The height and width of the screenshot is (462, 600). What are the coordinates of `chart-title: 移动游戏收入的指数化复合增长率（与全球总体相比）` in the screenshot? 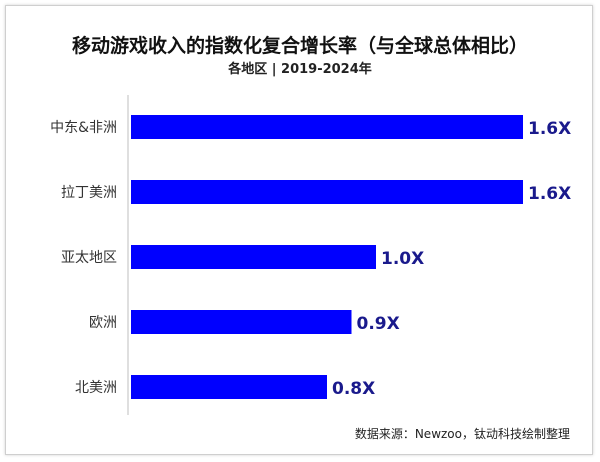 It's located at (299, 46).